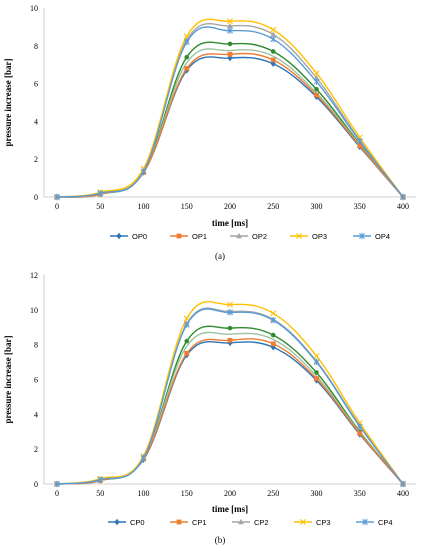 The width and height of the screenshot is (436, 550). Describe the element at coordinates (360, 493) in the screenshot. I see `x-tick-label: 350` at that location.